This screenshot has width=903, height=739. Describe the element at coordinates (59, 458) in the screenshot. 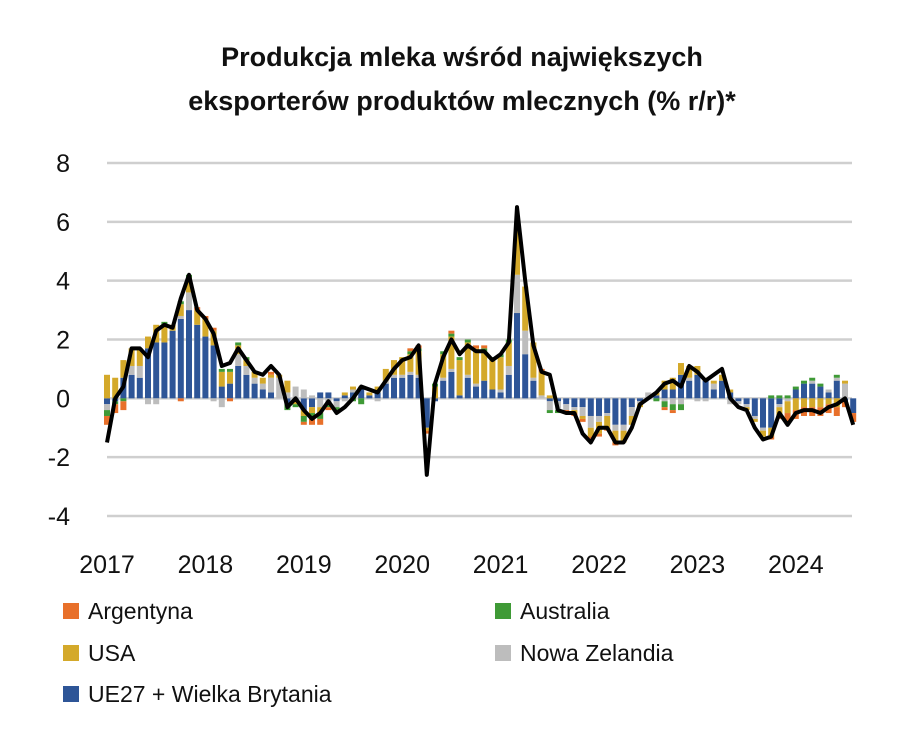

I see `y-tick-label: -2` at that location.